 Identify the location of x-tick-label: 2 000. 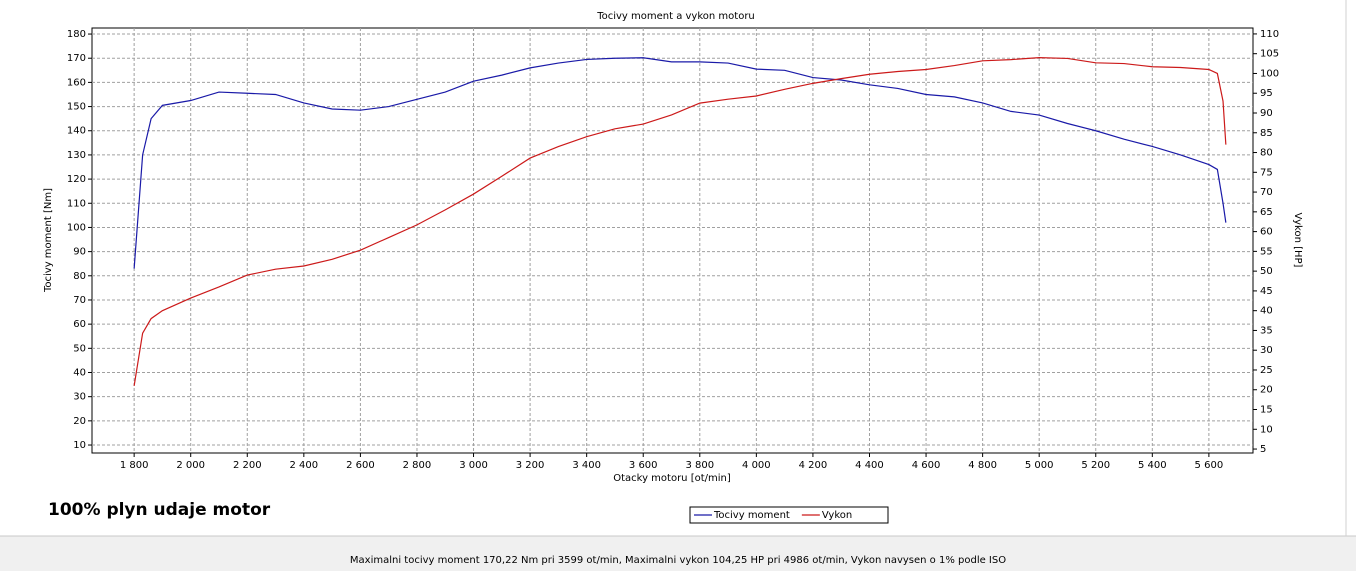
(190, 465).